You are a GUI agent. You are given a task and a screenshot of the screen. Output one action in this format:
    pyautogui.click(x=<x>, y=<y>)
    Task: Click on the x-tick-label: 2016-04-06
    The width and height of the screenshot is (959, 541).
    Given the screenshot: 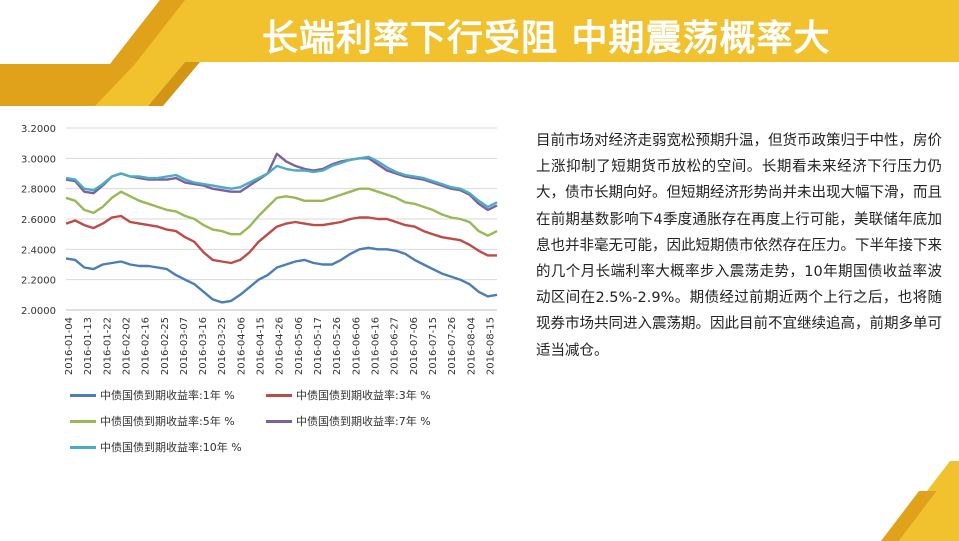 What is the action you would take?
    pyautogui.click(x=241, y=346)
    